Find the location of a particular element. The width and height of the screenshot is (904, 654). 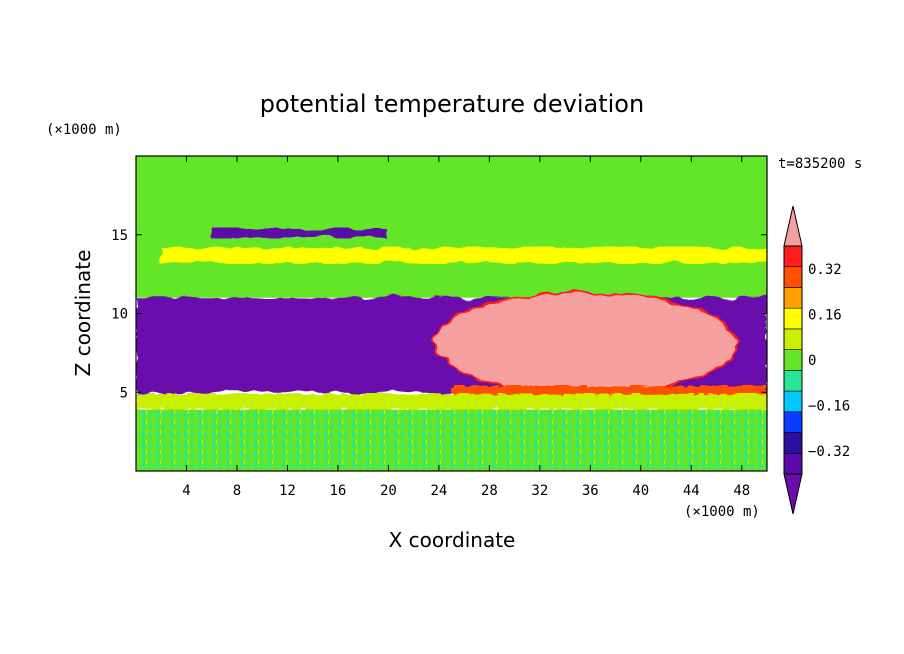

field-region-upper-warm-band is located at coordinates (464, 255).